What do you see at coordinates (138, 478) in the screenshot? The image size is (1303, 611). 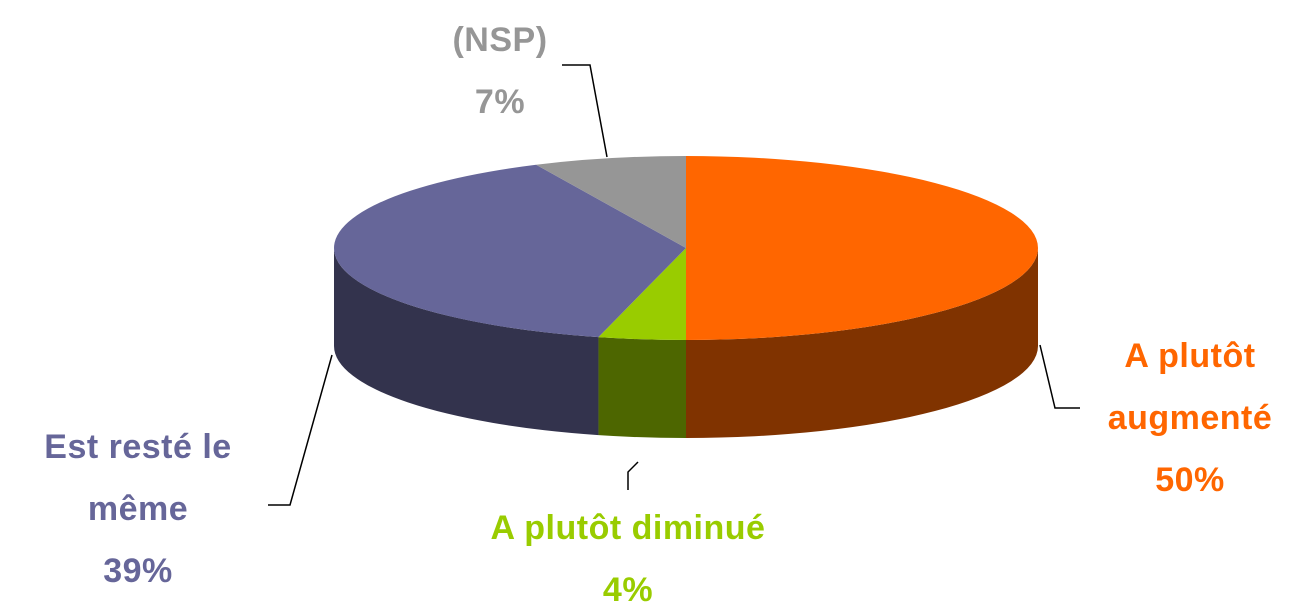 I see `label-name: Est resté le même` at bounding box center [138, 478].